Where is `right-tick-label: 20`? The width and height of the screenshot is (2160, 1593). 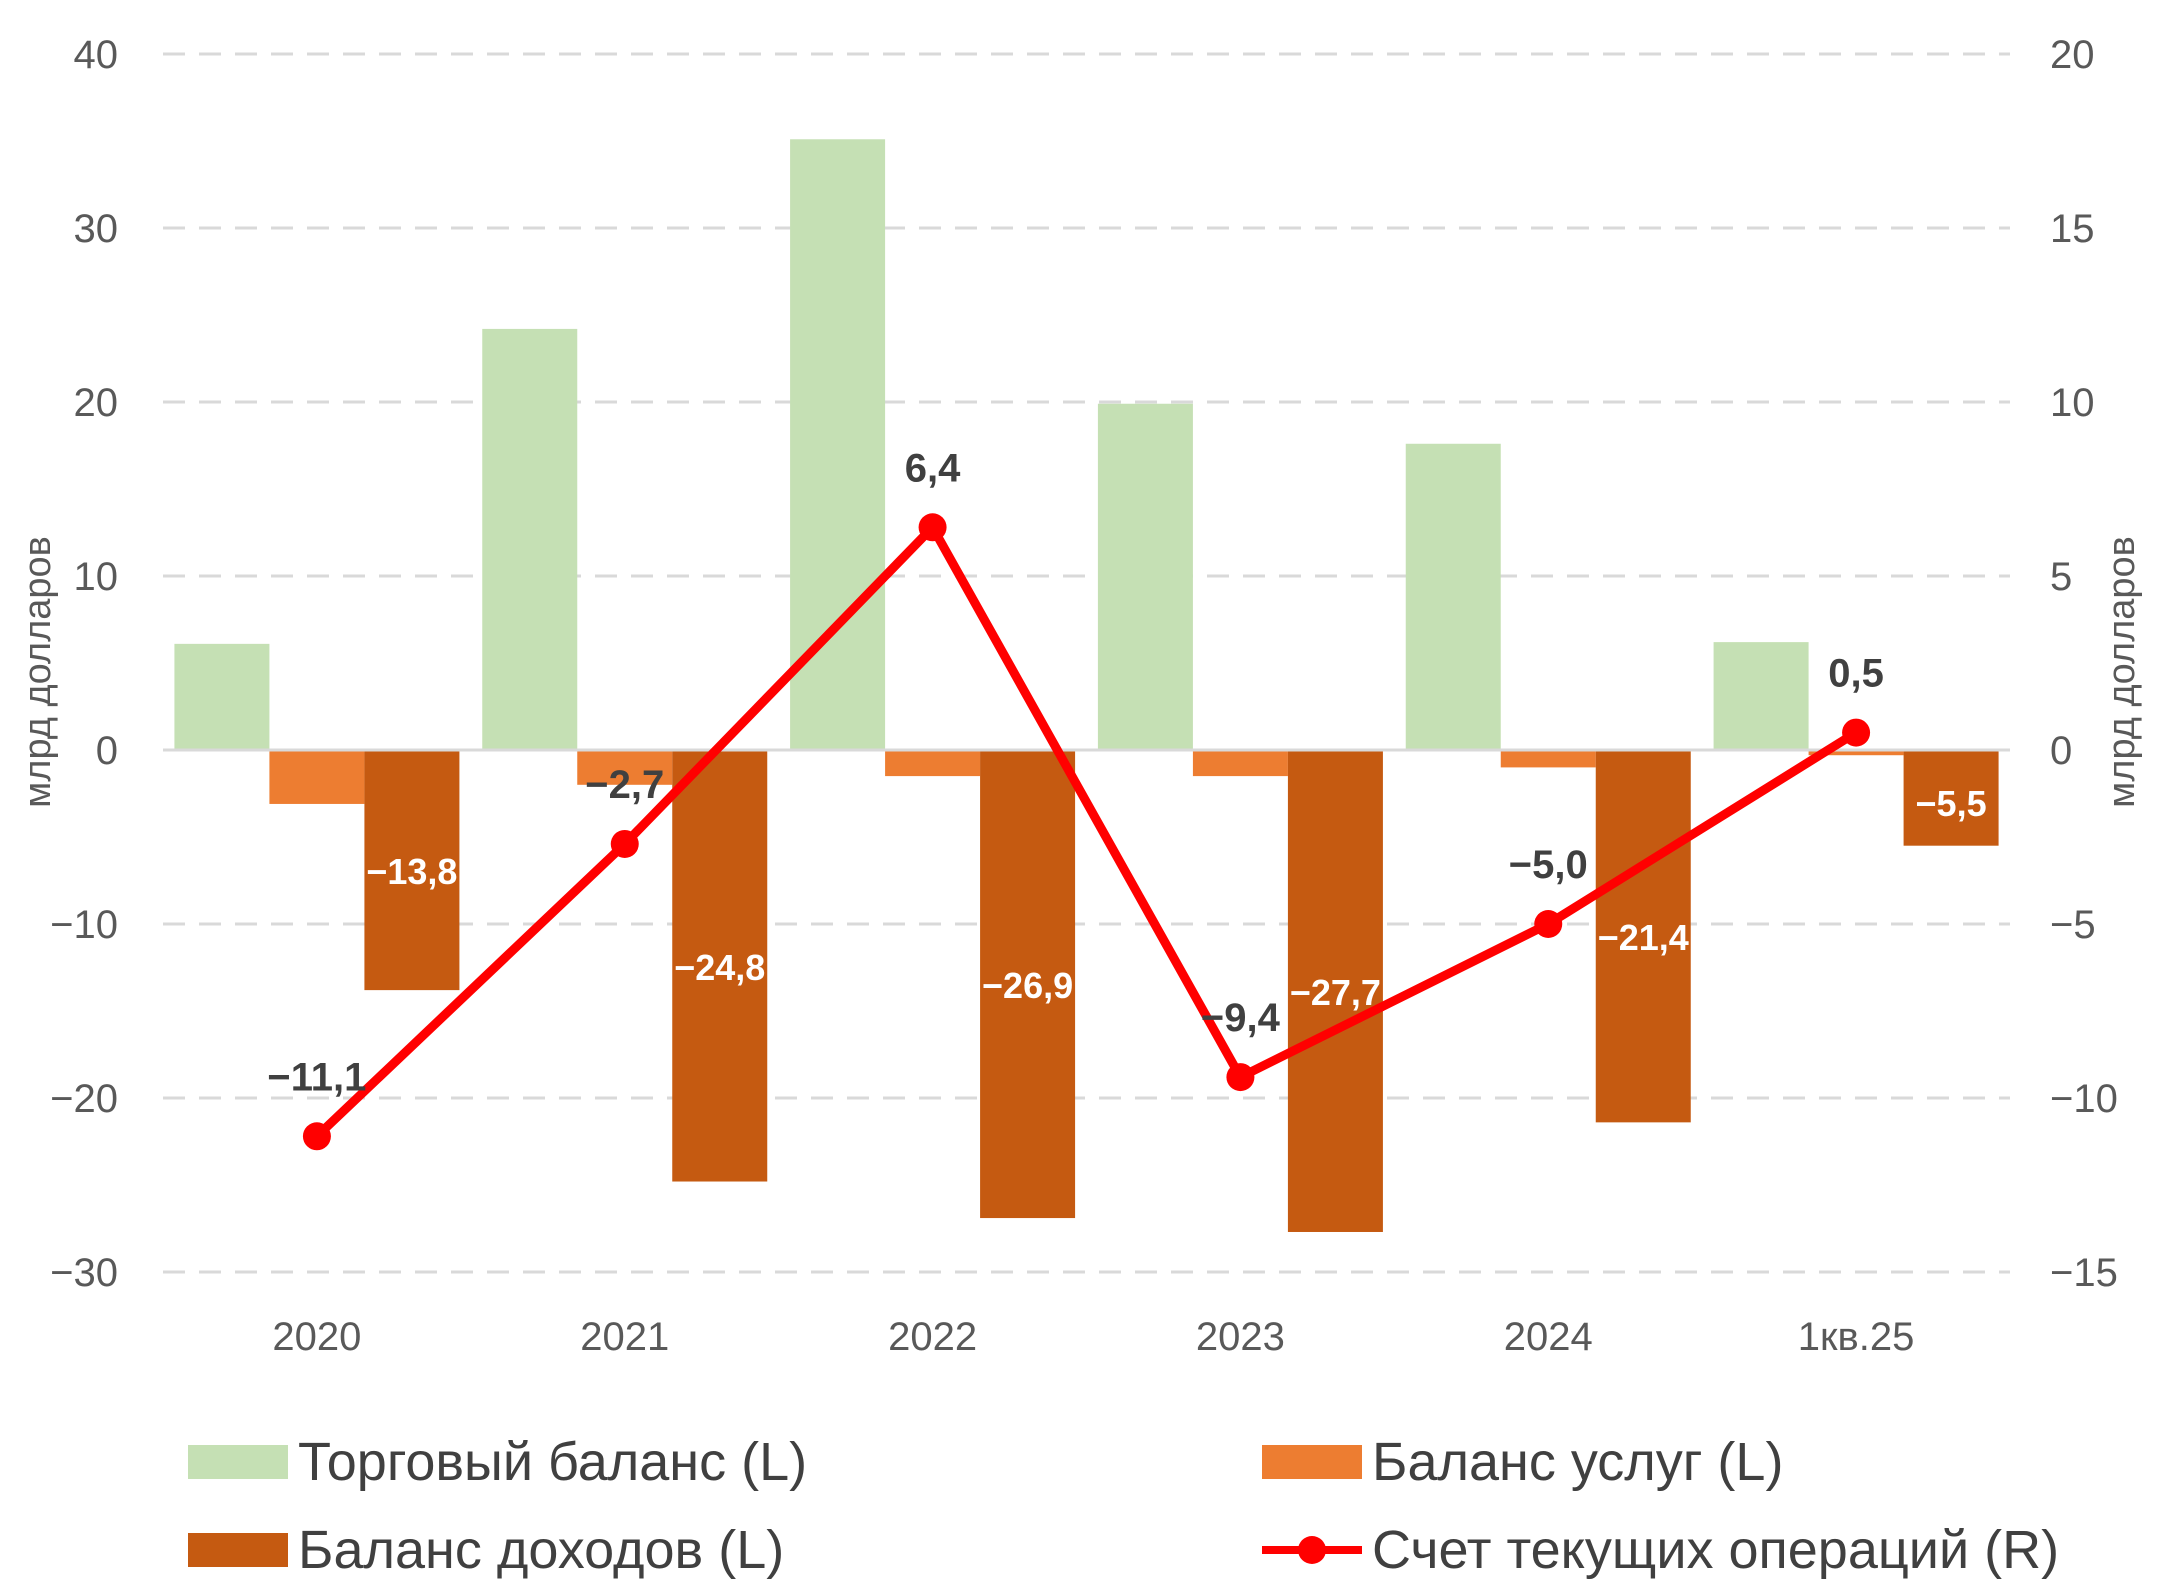 right-tick-label: 20 is located at coordinates (2072, 55).